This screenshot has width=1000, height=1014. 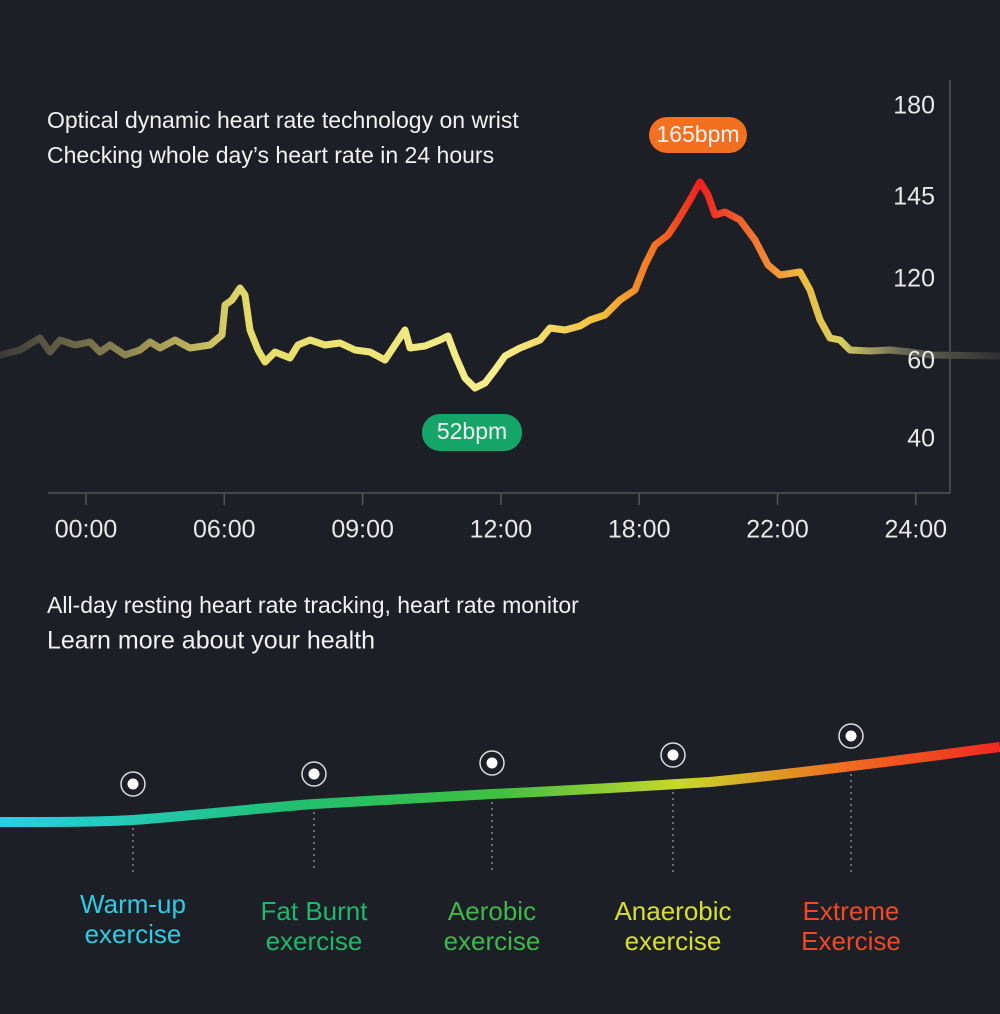 What do you see at coordinates (916, 530) in the screenshot?
I see `x-tick-label: 24:00` at bounding box center [916, 530].